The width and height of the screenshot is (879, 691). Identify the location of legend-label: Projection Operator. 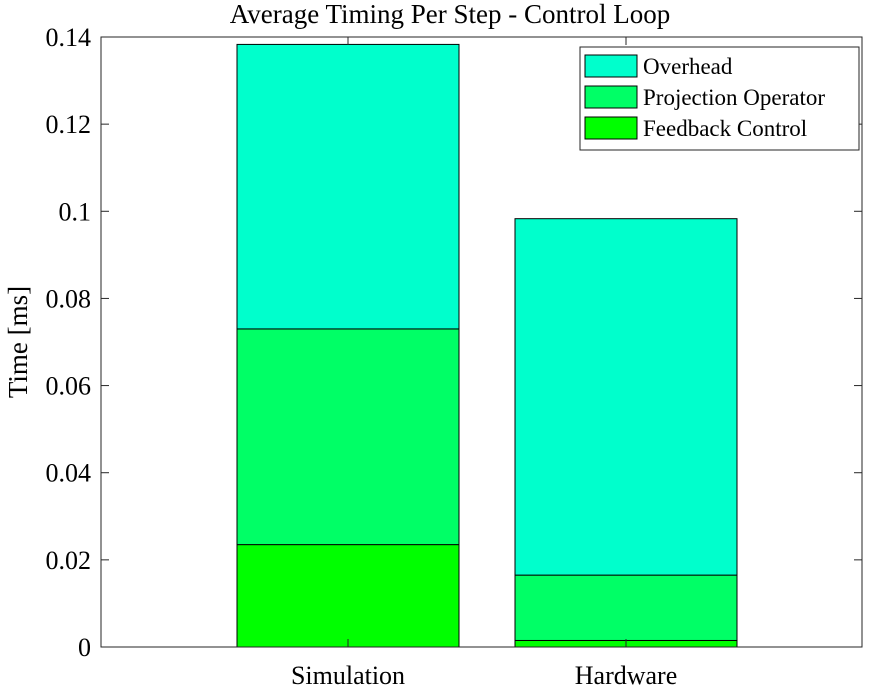
(734, 97).